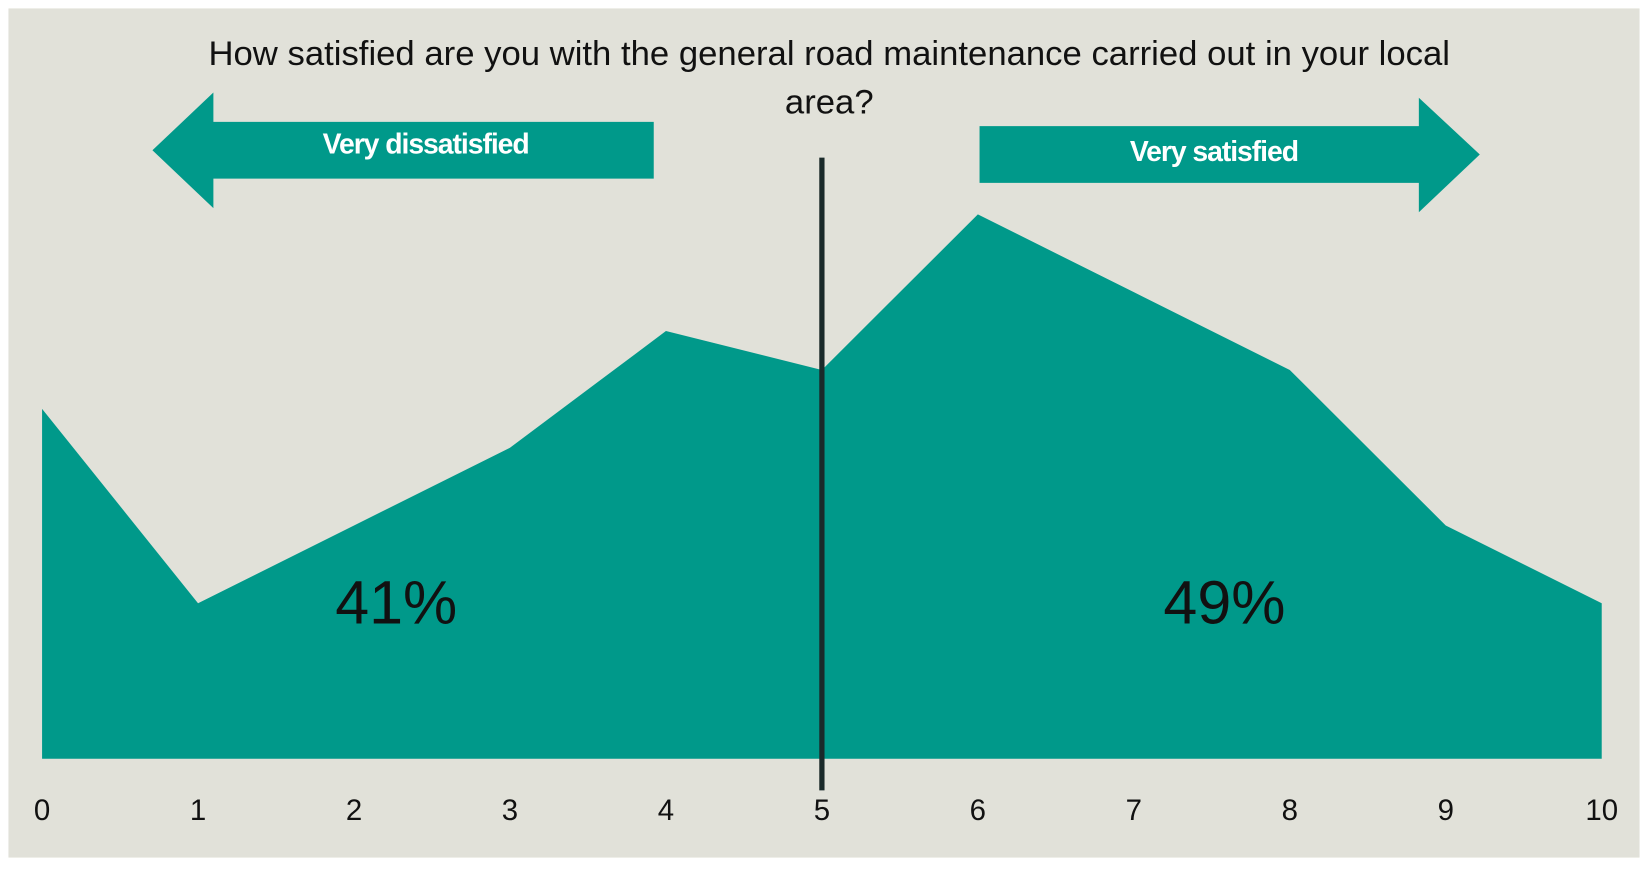 The height and width of the screenshot is (871, 1648). Describe the element at coordinates (1601, 810) in the screenshot. I see `x-tick-label: 10` at that location.